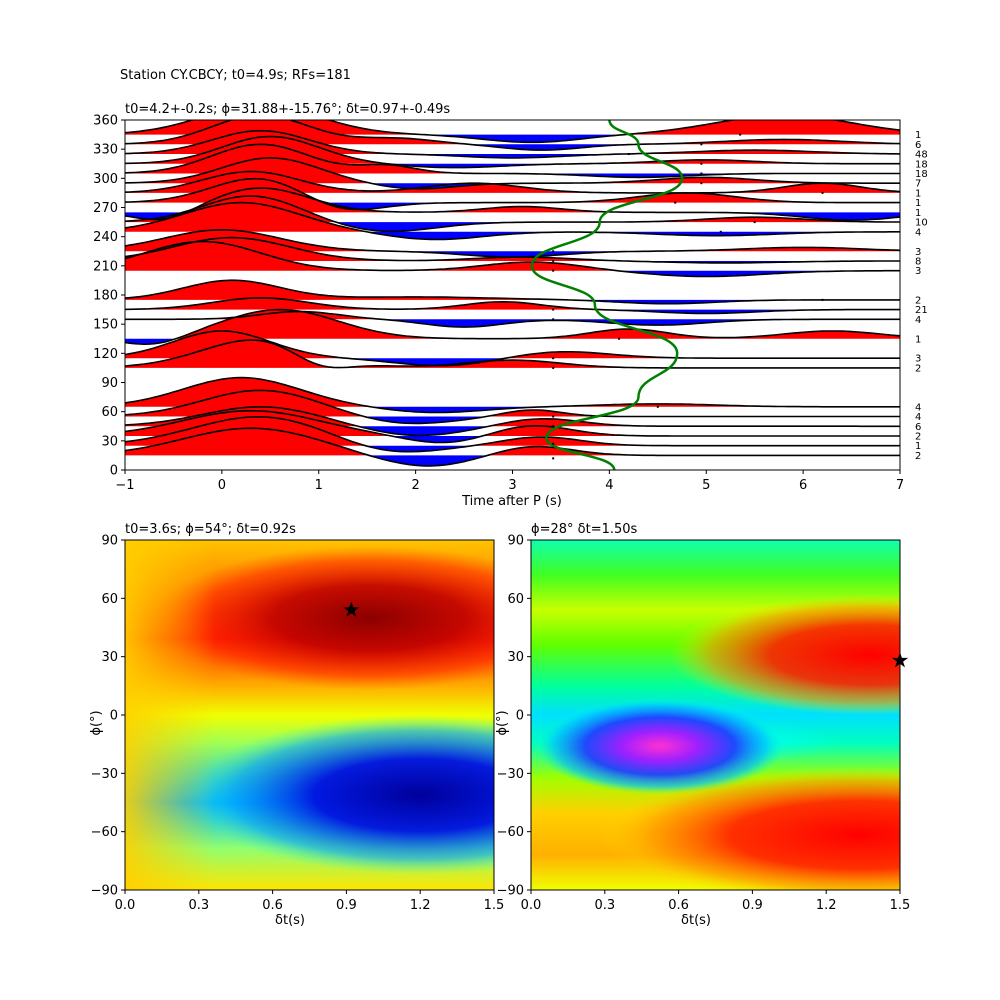 The image size is (1000, 1000). I want to click on band-count-label: 6, so click(918, 427).